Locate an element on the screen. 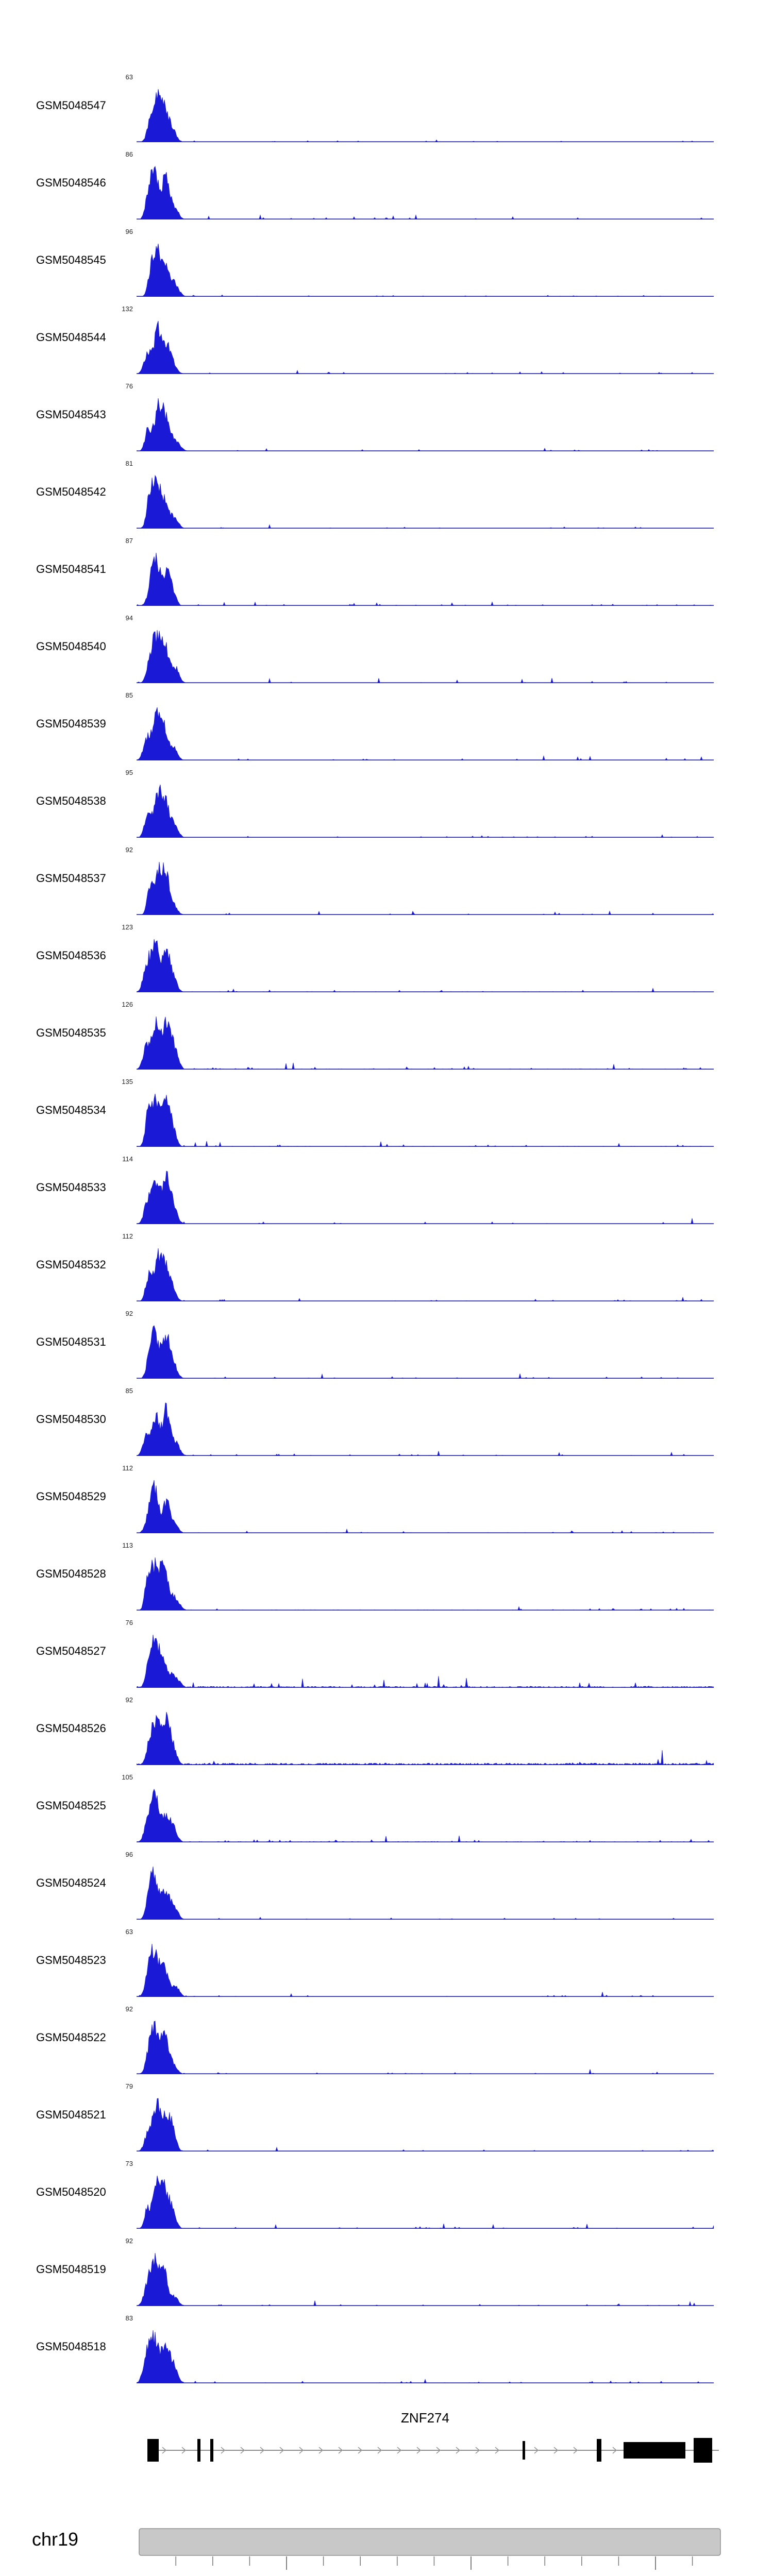 The height and width of the screenshot is (2576, 773). track-ymax-value: 94 is located at coordinates (129, 618).